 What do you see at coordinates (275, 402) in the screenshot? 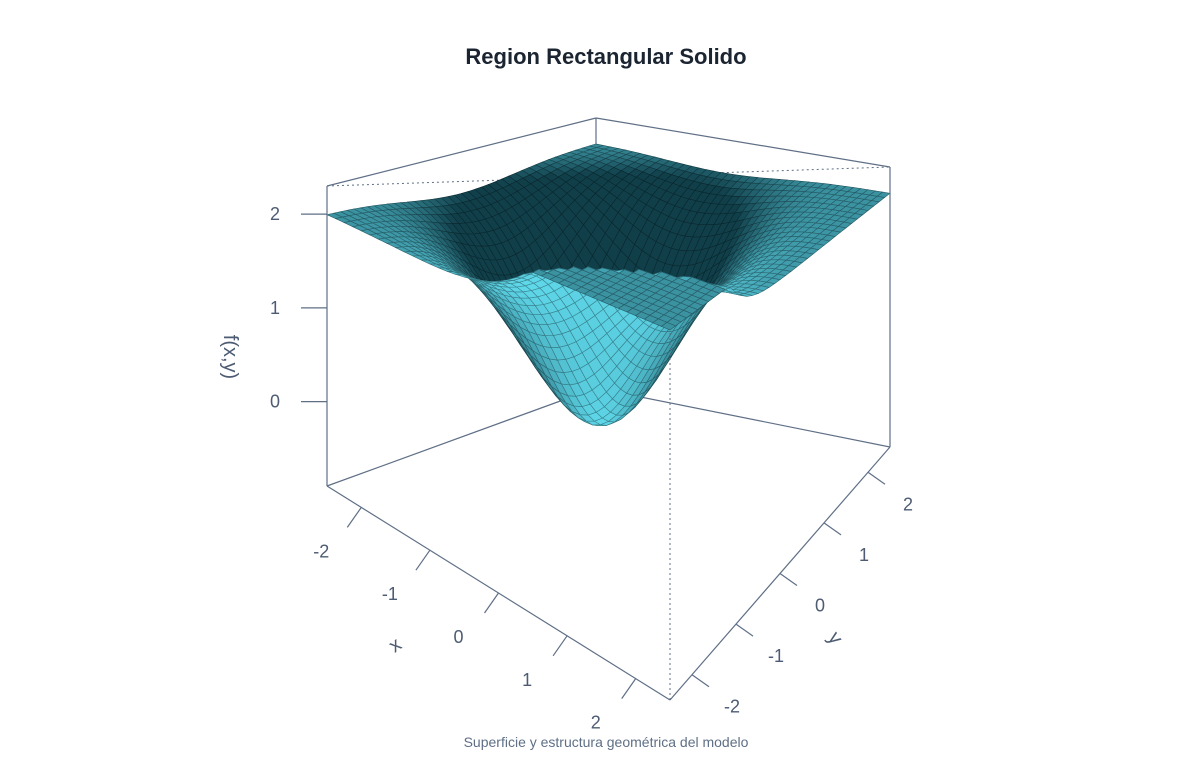
I see `z-tick-label: 0` at bounding box center [275, 402].